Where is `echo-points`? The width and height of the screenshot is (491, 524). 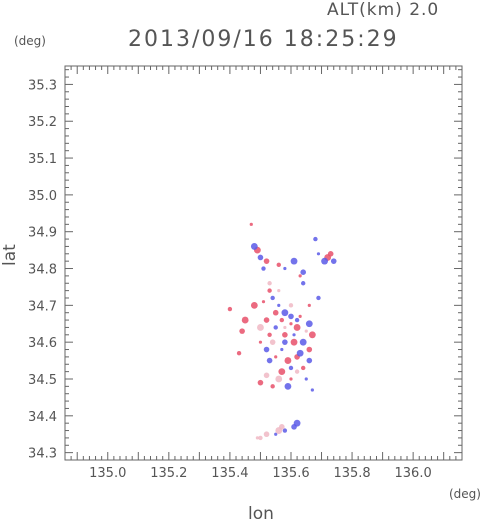
echo-points is located at coordinates (282, 331).